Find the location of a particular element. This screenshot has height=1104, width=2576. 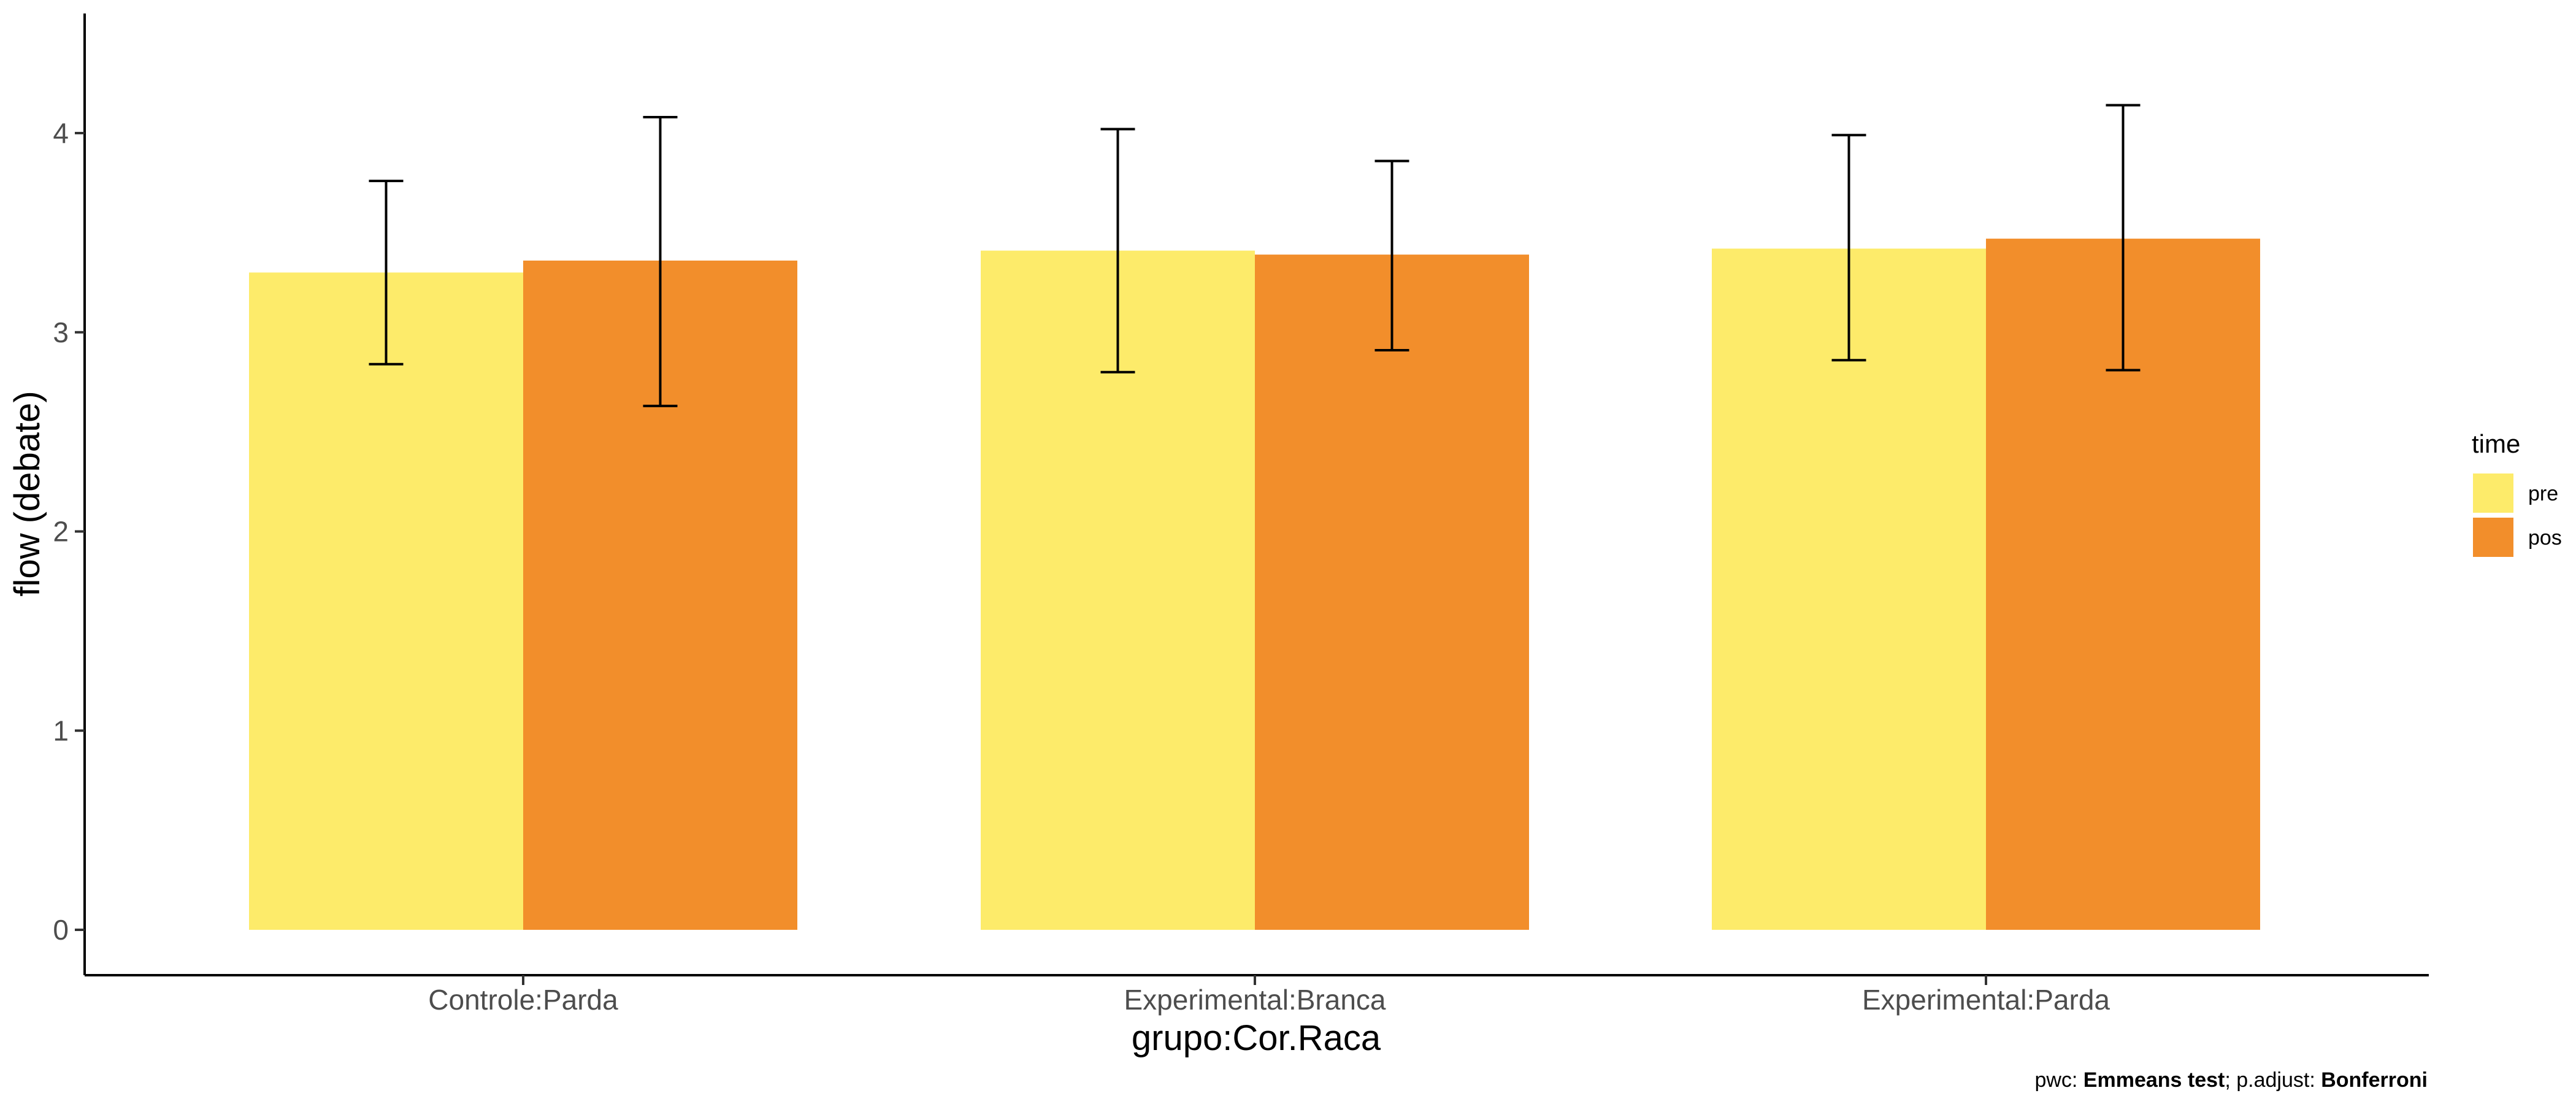

y-ticks-layer: 0 1 2 3 4 is located at coordinates (69, 531).